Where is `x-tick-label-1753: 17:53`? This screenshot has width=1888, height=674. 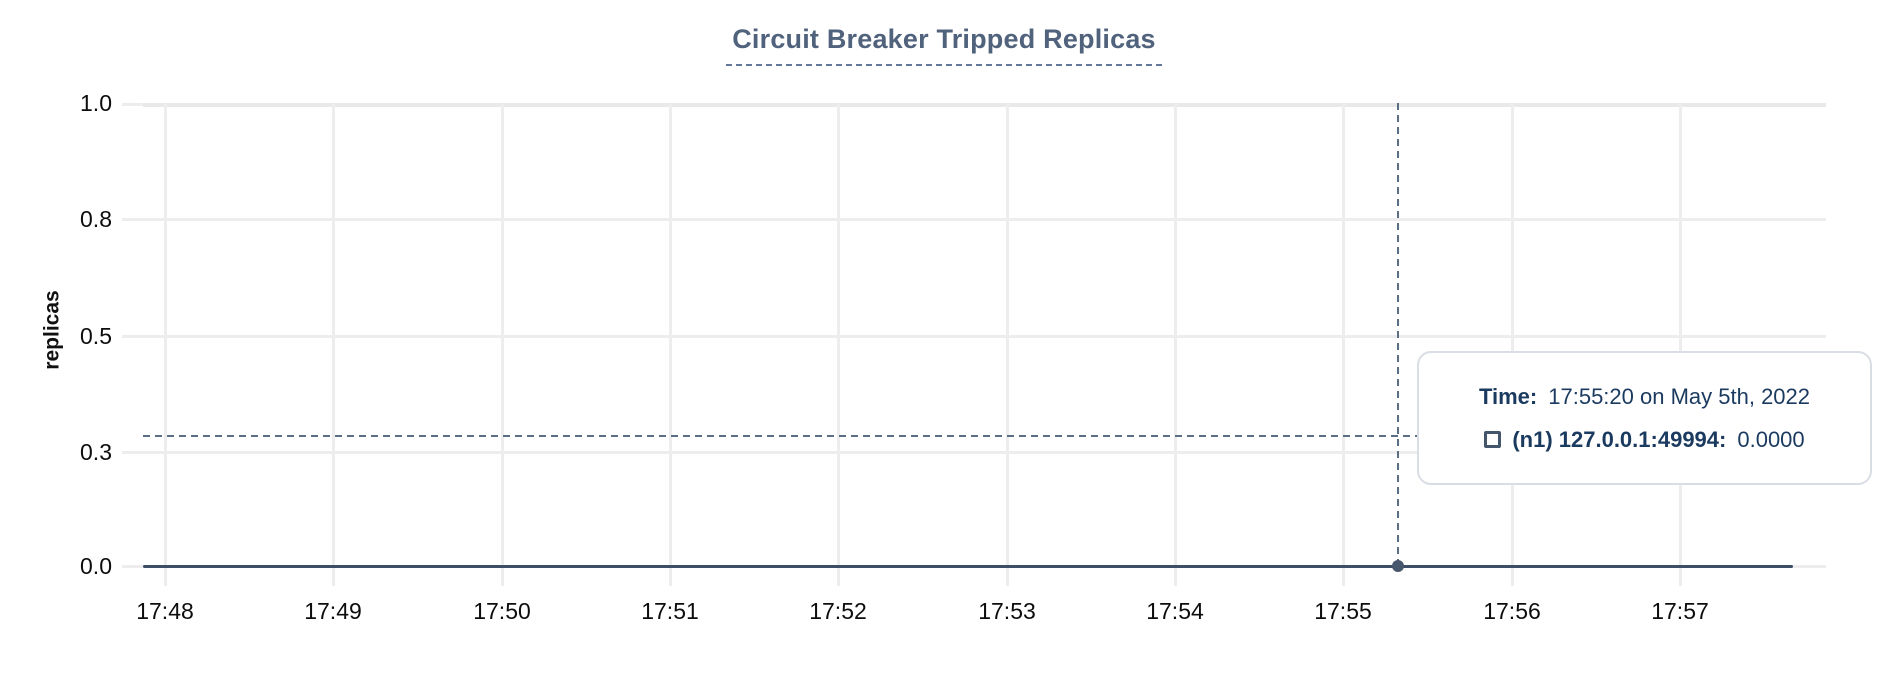
x-tick-label-1753: 17:53 is located at coordinates (1007, 611).